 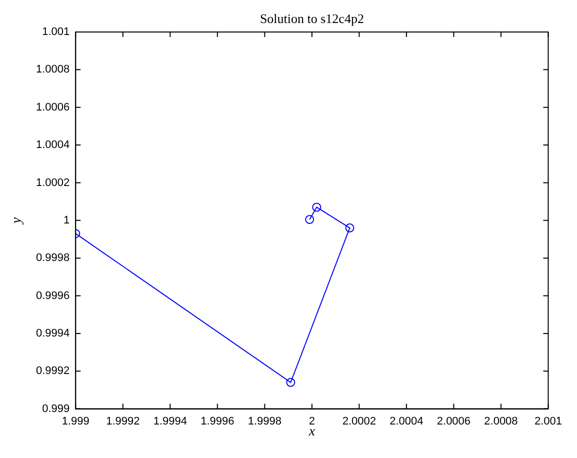 What do you see at coordinates (16, 221) in the screenshot?
I see `y-axis-title: y` at bounding box center [16, 221].